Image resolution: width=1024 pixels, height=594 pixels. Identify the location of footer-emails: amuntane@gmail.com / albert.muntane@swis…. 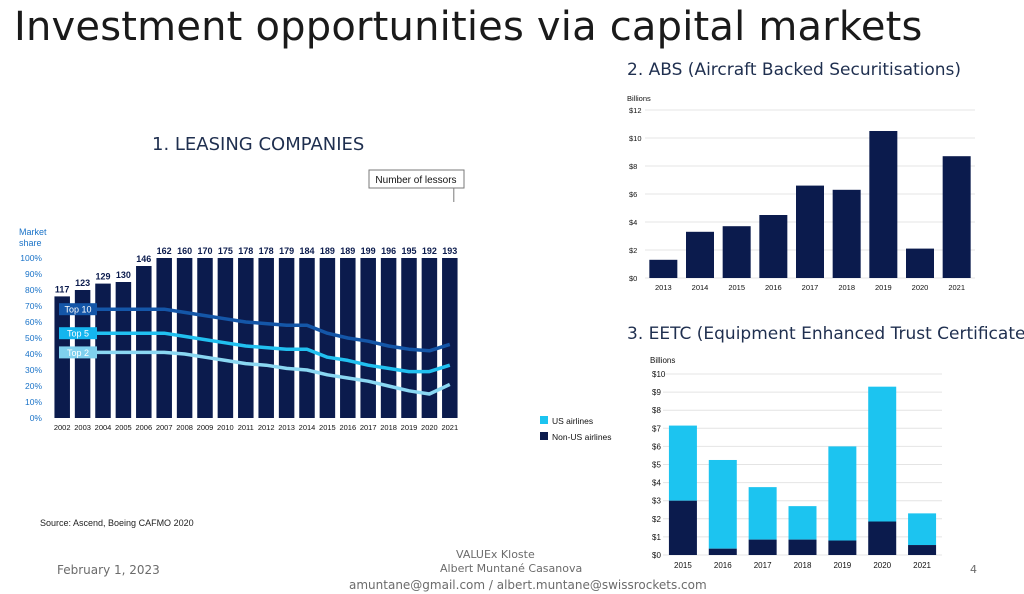
(528, 585).